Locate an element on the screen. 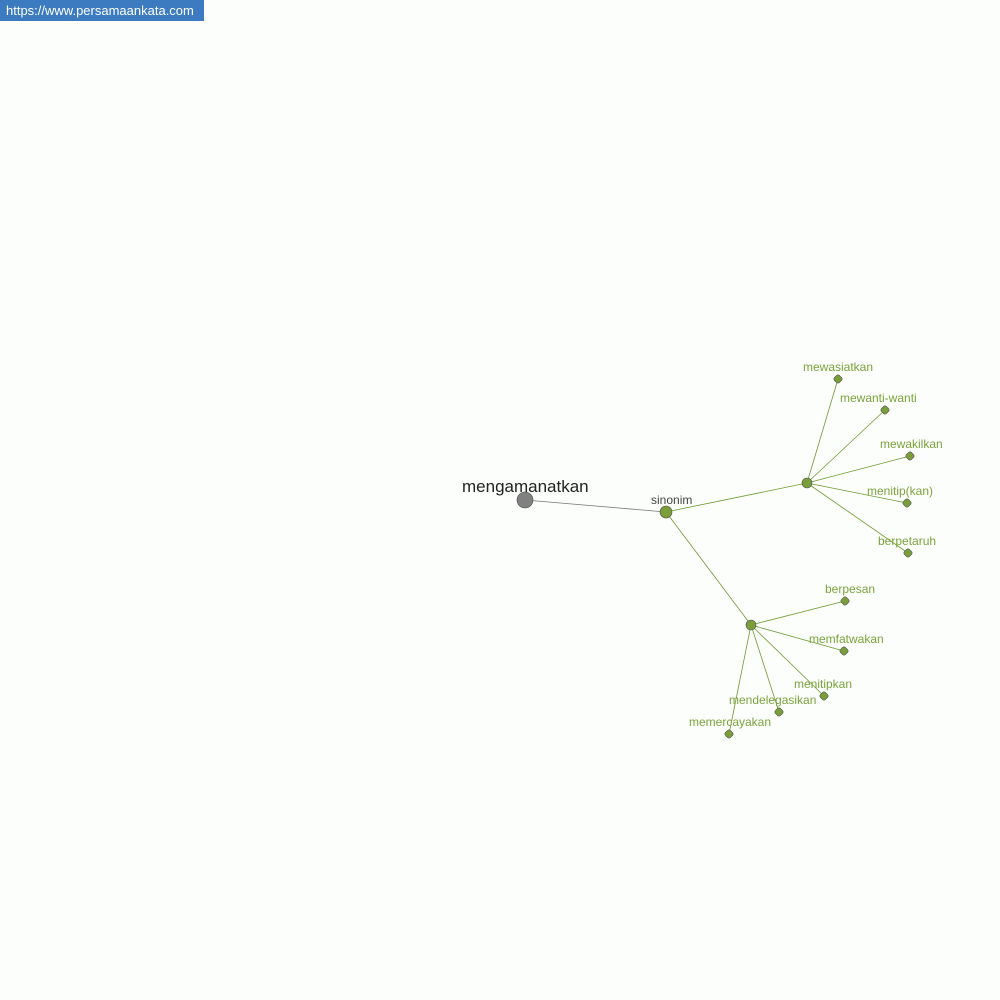 The height and width of the screenshot is (1000, 1000). synonym-label: mewanti-wanti is located at coordinates (878, 398).